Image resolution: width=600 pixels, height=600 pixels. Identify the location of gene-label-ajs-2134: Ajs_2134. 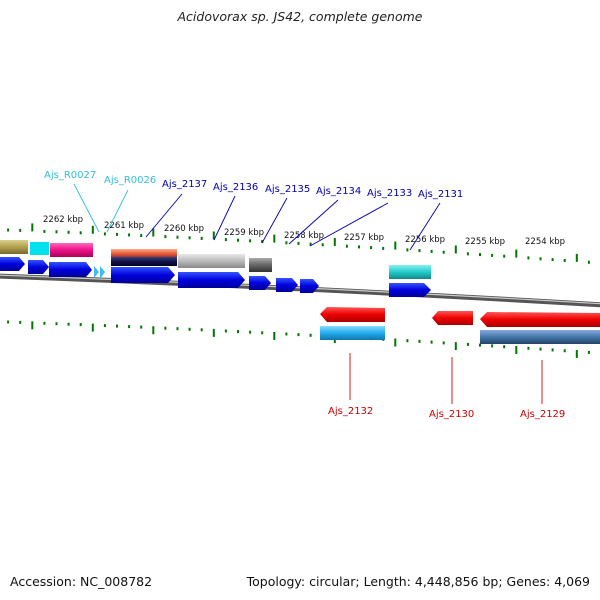
(338, 191).